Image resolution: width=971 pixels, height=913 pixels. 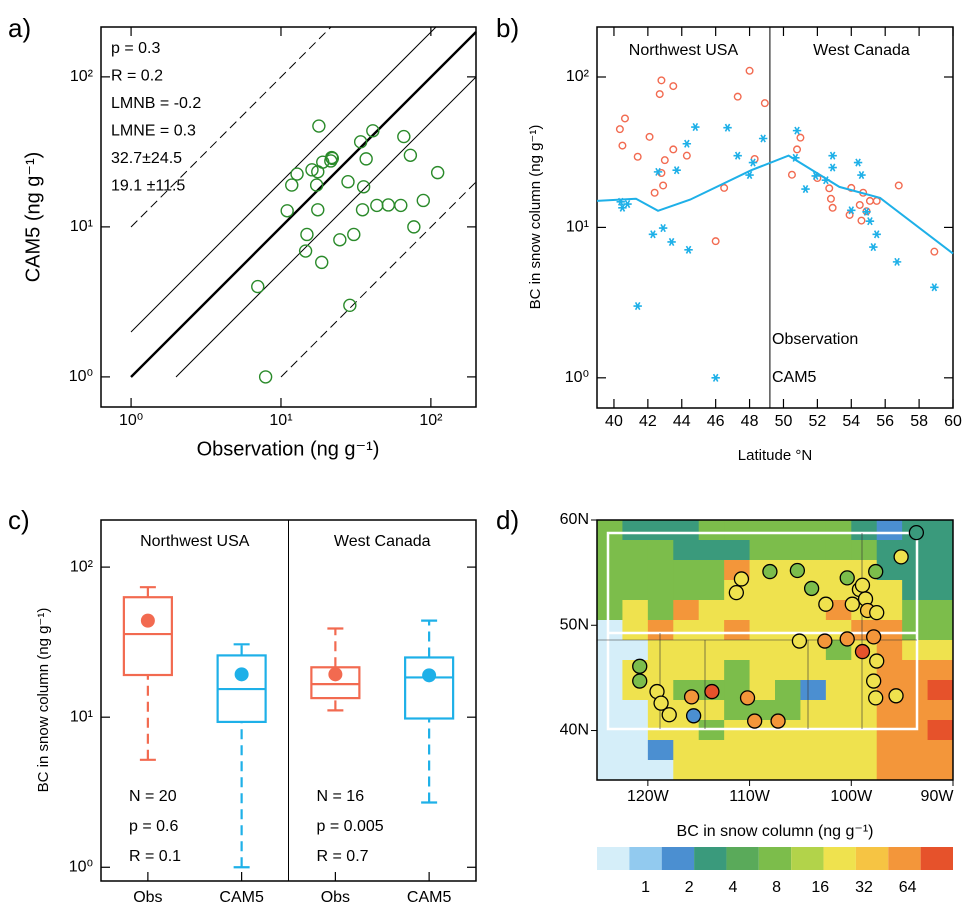 I want to click on factor-line, so click(x=231, y=127).